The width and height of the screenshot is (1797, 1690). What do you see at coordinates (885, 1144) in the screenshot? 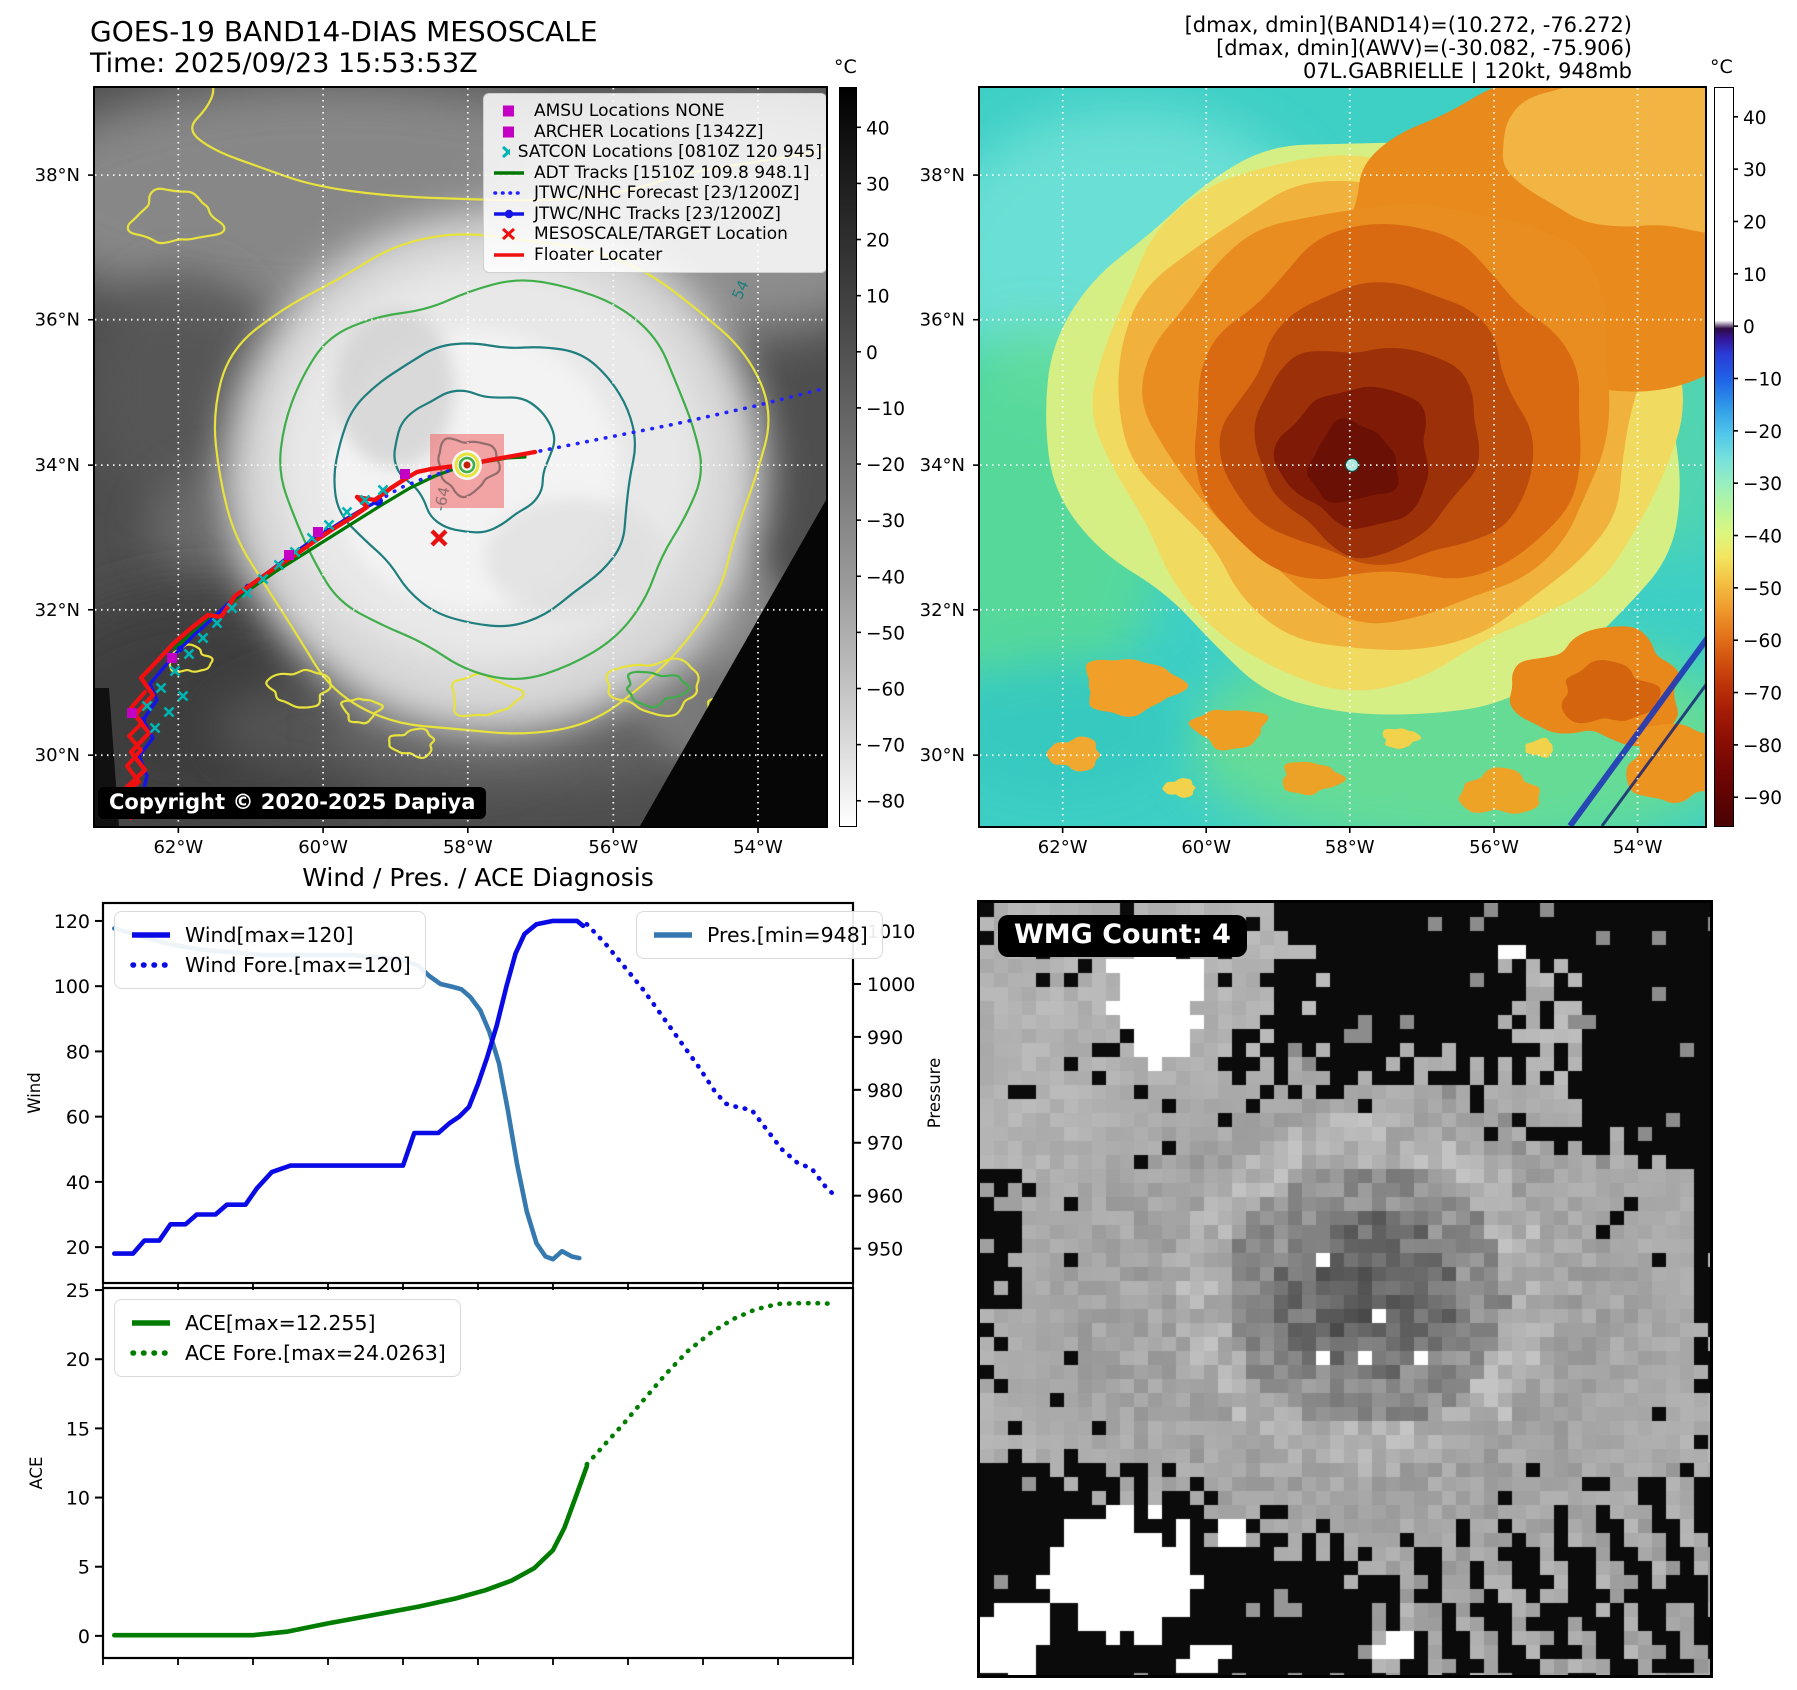
I see `pressure-tick-label: 970` at bounding box center [885, 1144].